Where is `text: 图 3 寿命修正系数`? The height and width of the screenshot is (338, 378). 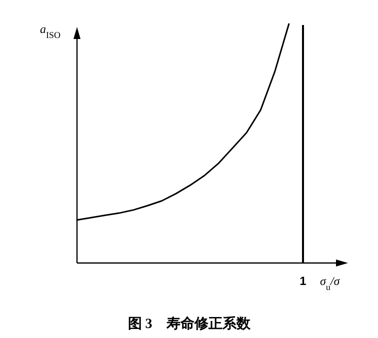 text: 图 3 寿命修正系数 is located at coordinates (190, 324).